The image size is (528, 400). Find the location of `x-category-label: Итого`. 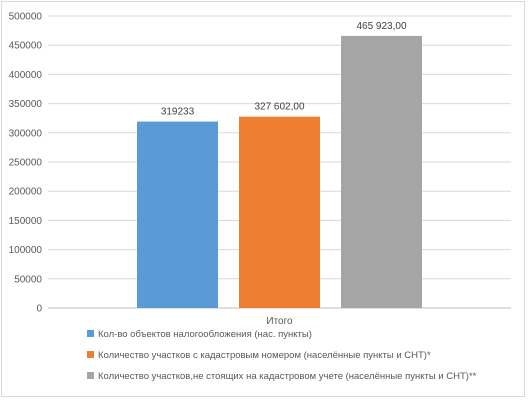

x-category-label: Итого is located at coordinates (279, 321).